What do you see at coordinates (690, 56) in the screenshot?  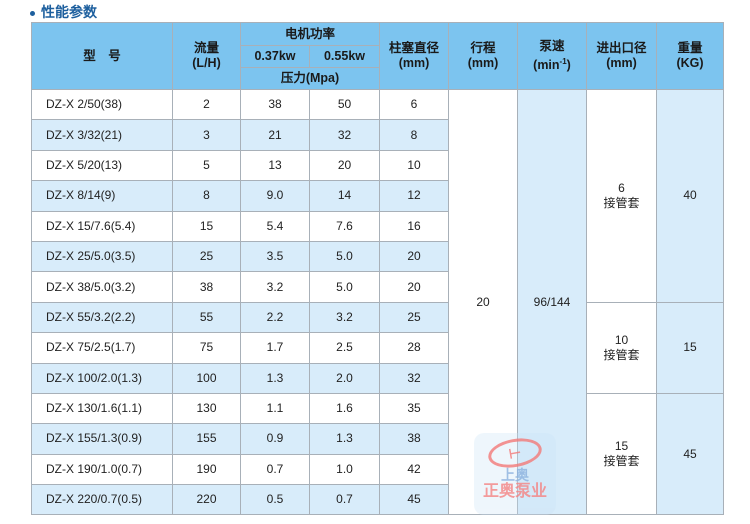 I see `header-weight: 重量 (KG)` at bounding box center [690, 56].